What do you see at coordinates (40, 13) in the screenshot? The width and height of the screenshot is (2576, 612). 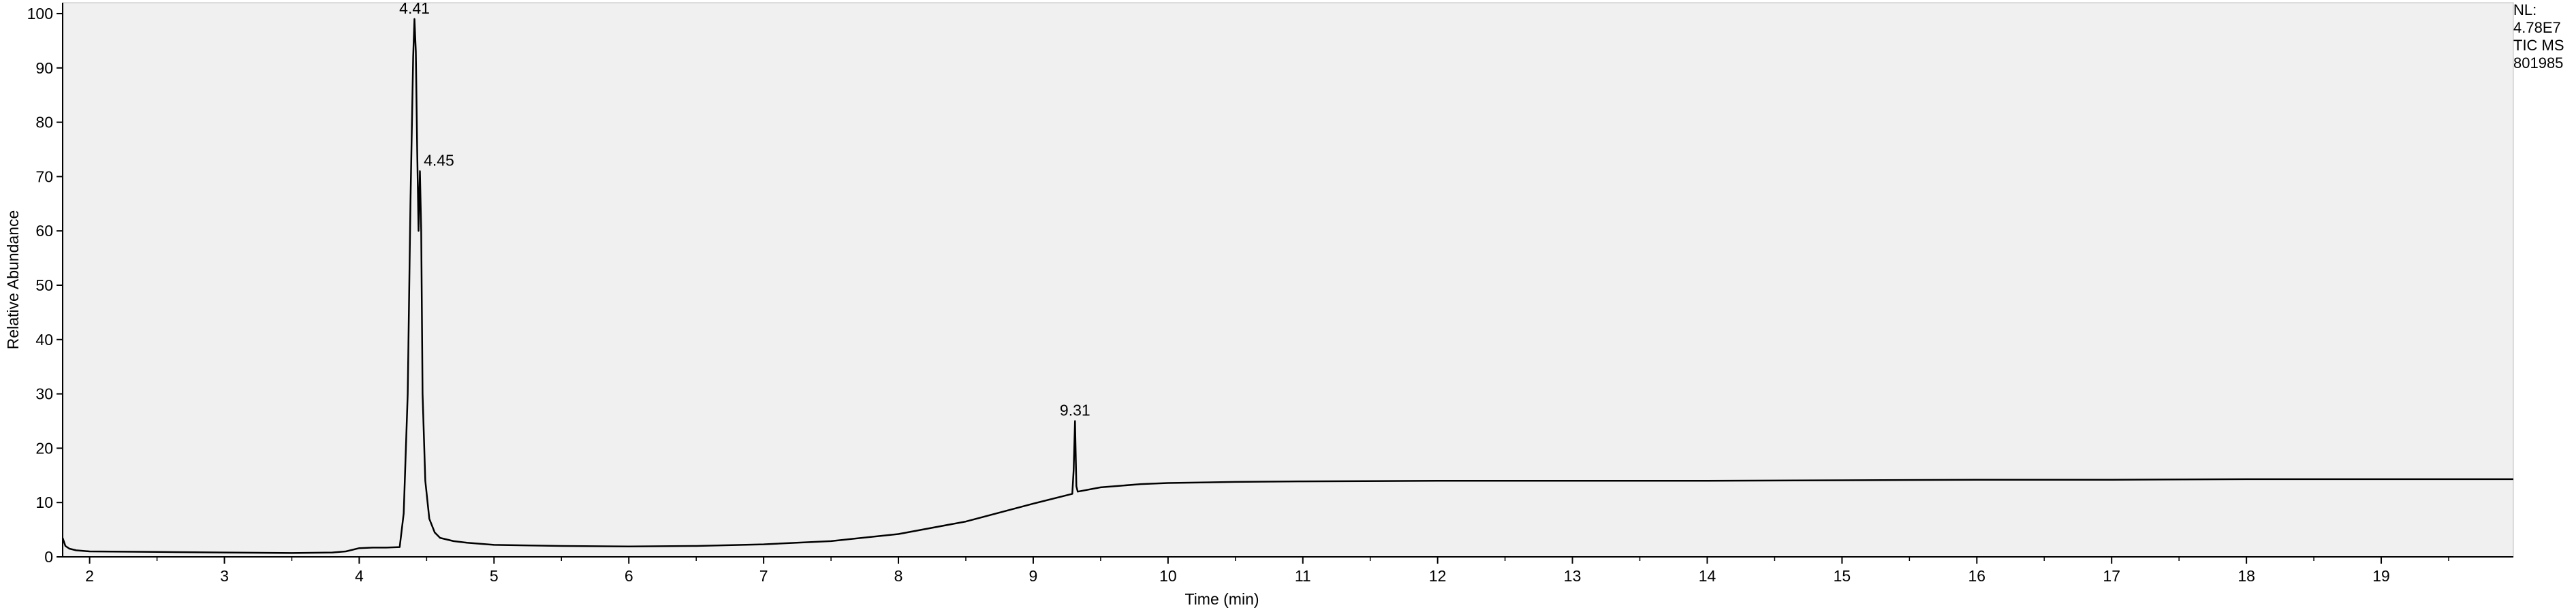 I see `y-tick-label: 100` at bounding box center [40, 13].